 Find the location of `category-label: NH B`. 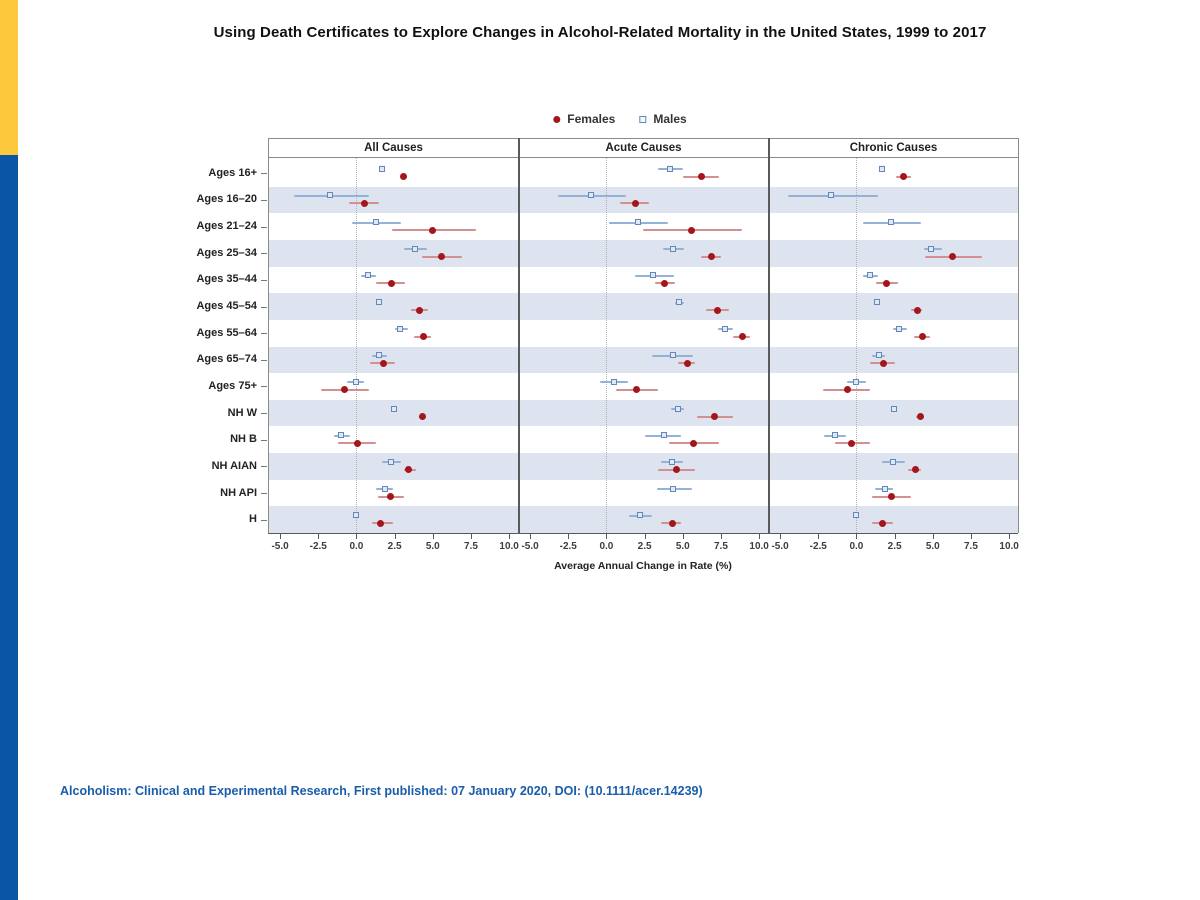

category-label: NH B is located at coordinates (243, 439).